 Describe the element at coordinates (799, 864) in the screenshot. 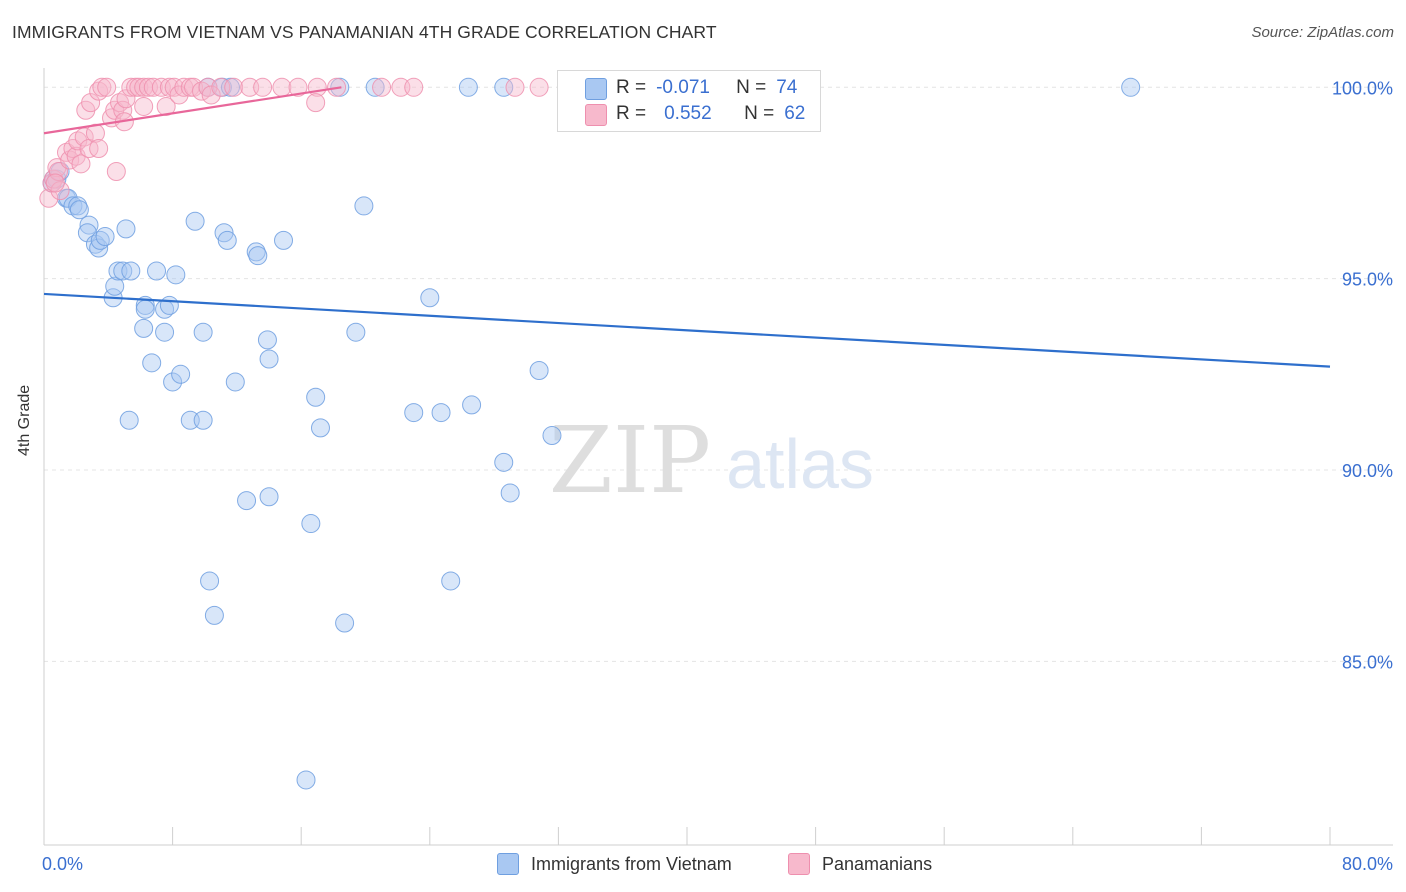

I see `bottom-legend-swatch-pink` at that location.